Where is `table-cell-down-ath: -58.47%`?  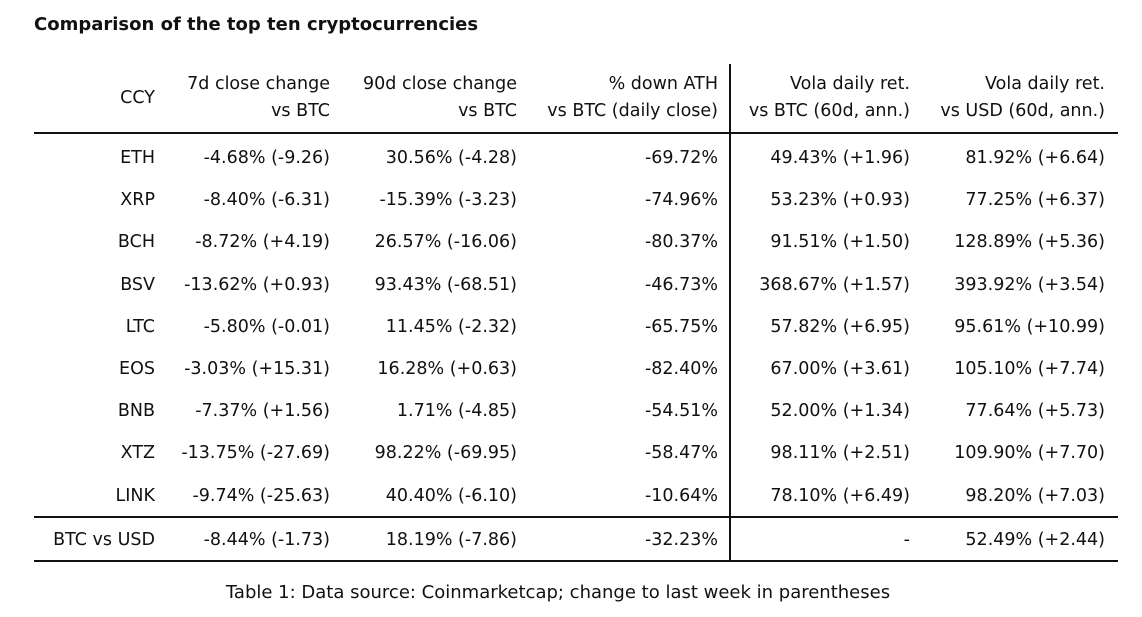
table-cell-down-ath: -58.47% is located at coordinates (681, 453).